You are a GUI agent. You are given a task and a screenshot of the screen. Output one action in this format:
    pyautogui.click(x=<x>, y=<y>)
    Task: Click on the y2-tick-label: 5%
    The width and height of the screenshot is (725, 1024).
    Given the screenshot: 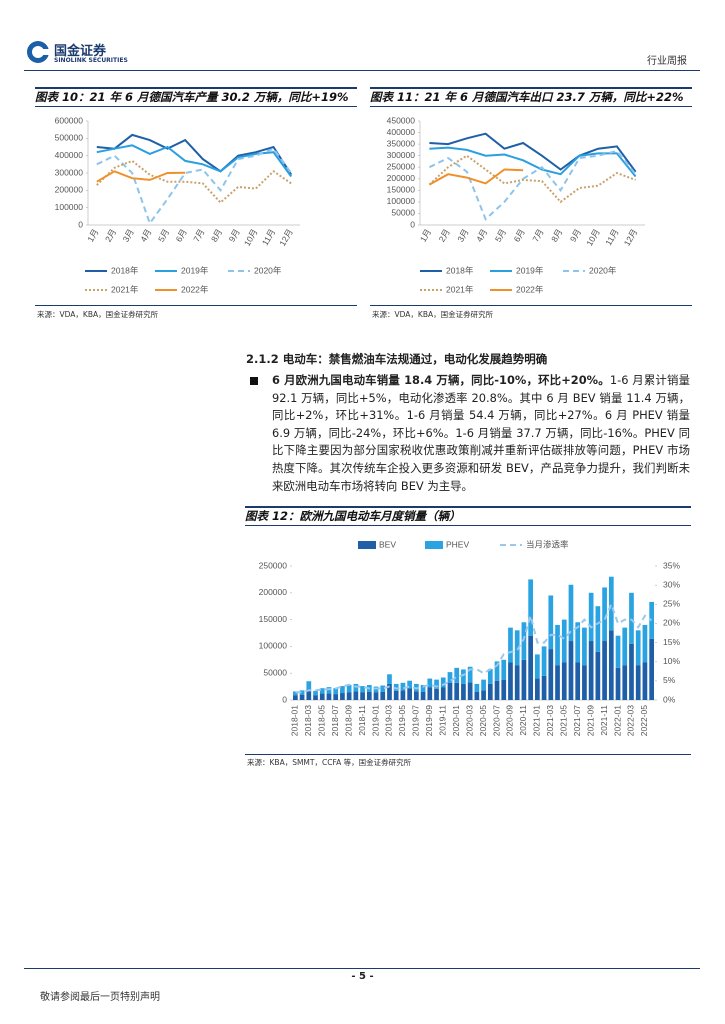 What is the action you would take?
    pyautogui.click(x=669, y=680)
    